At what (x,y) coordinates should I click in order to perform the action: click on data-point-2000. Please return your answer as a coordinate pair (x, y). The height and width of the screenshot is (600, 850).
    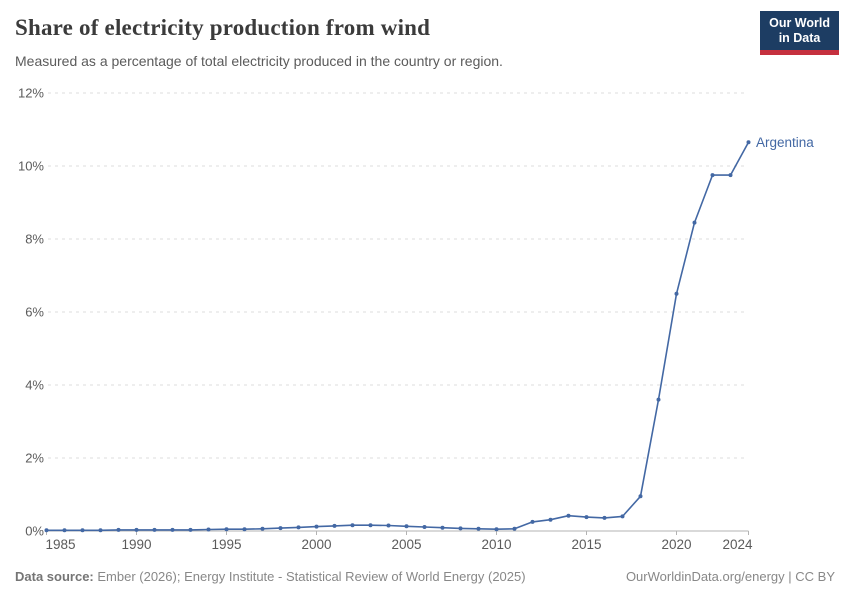
    Looking at the image, I should click on (316, 526).